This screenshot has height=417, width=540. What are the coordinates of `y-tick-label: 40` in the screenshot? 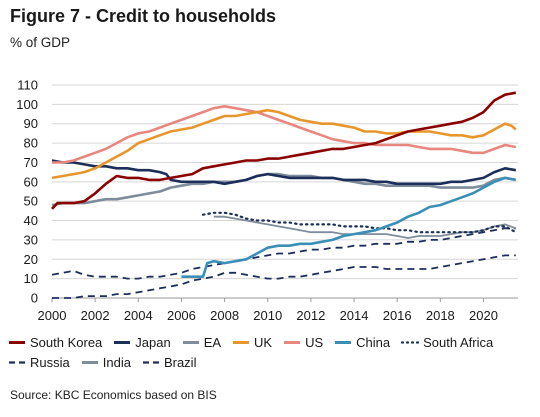 It's located at (31, 220).